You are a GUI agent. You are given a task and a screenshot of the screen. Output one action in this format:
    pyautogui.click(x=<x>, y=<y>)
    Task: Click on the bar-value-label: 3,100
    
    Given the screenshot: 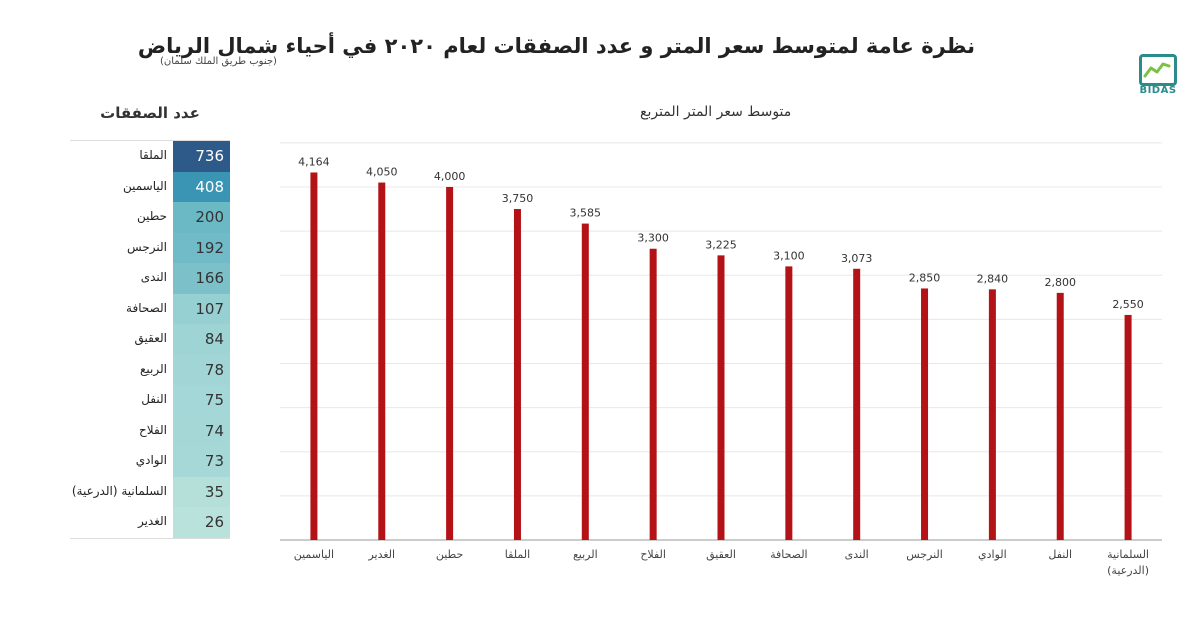 What is the action you would take?
    pyautogui.click(x=789, y=255)
    